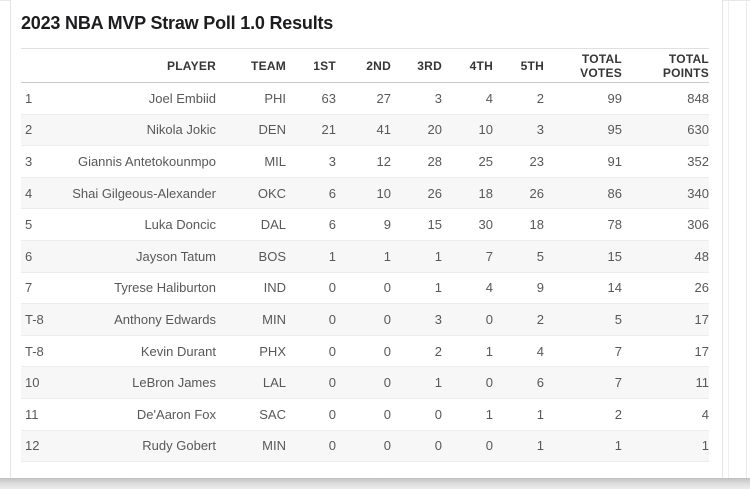  I want to click on column-header-second-place: 2ND, so click(363, 65).